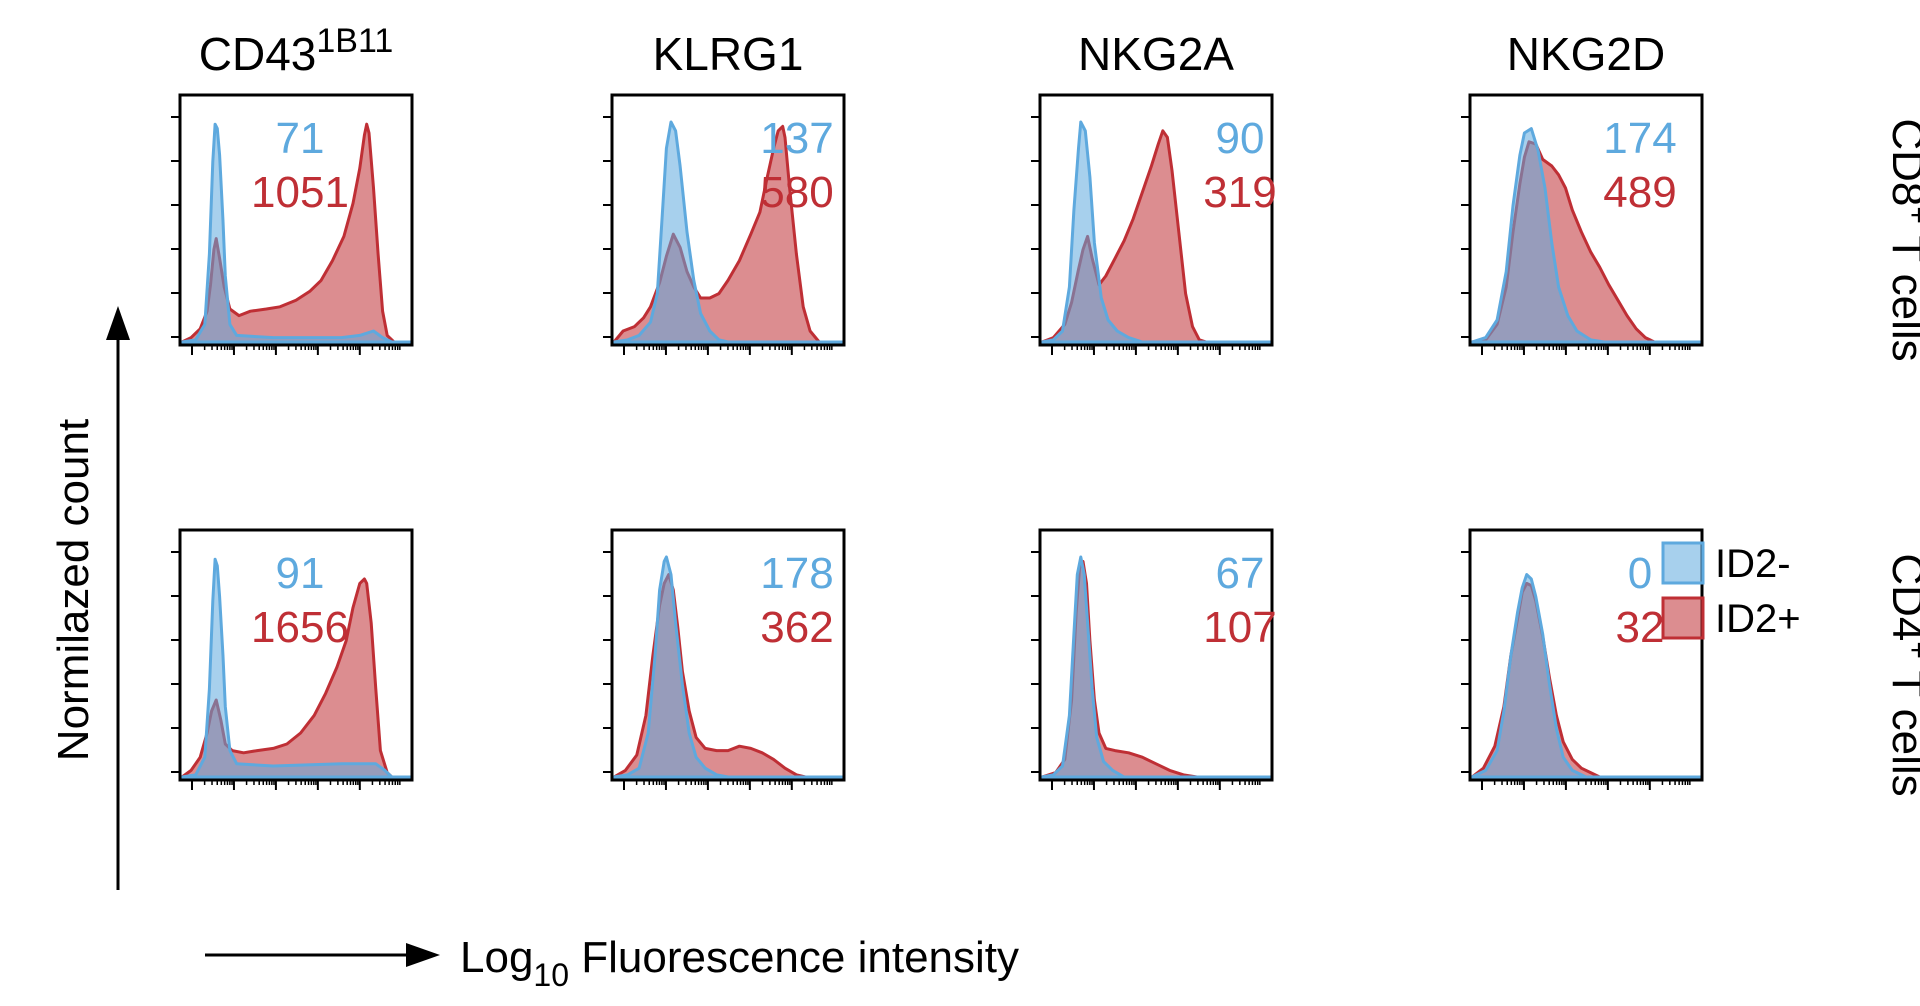 Image resolution: width=1920 pixels, height=1006 pixels. Describe the element at coordinates (796, 192) in the screenshot. I see `mfi-id2-positive: 580` at that location.